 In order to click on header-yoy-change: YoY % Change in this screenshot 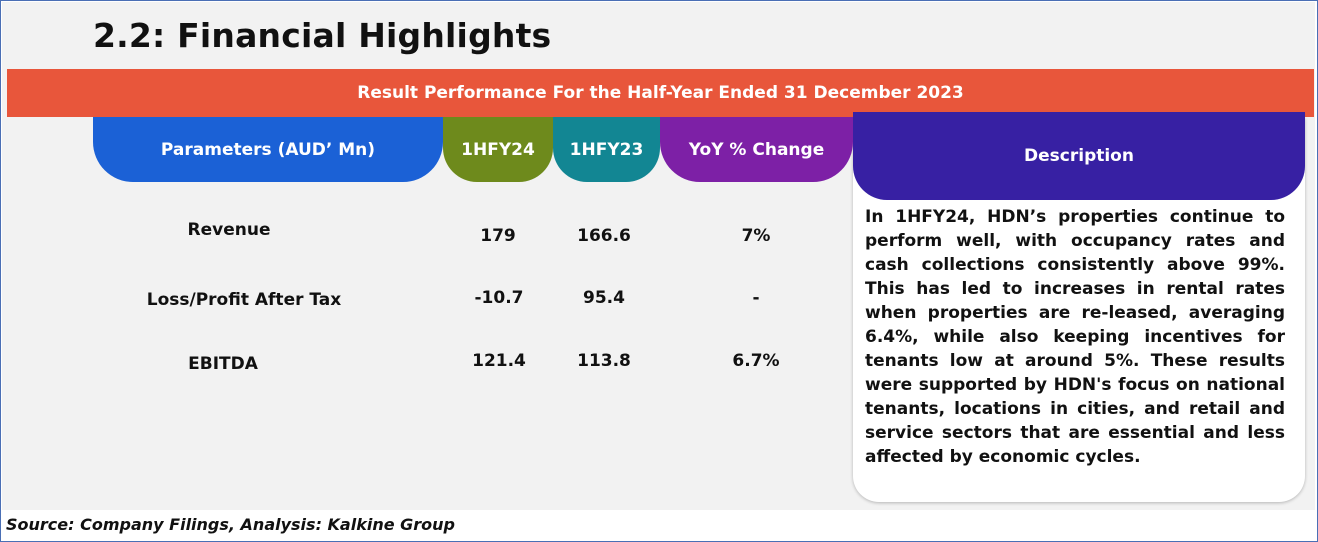, I will do `click(756, 149)`.